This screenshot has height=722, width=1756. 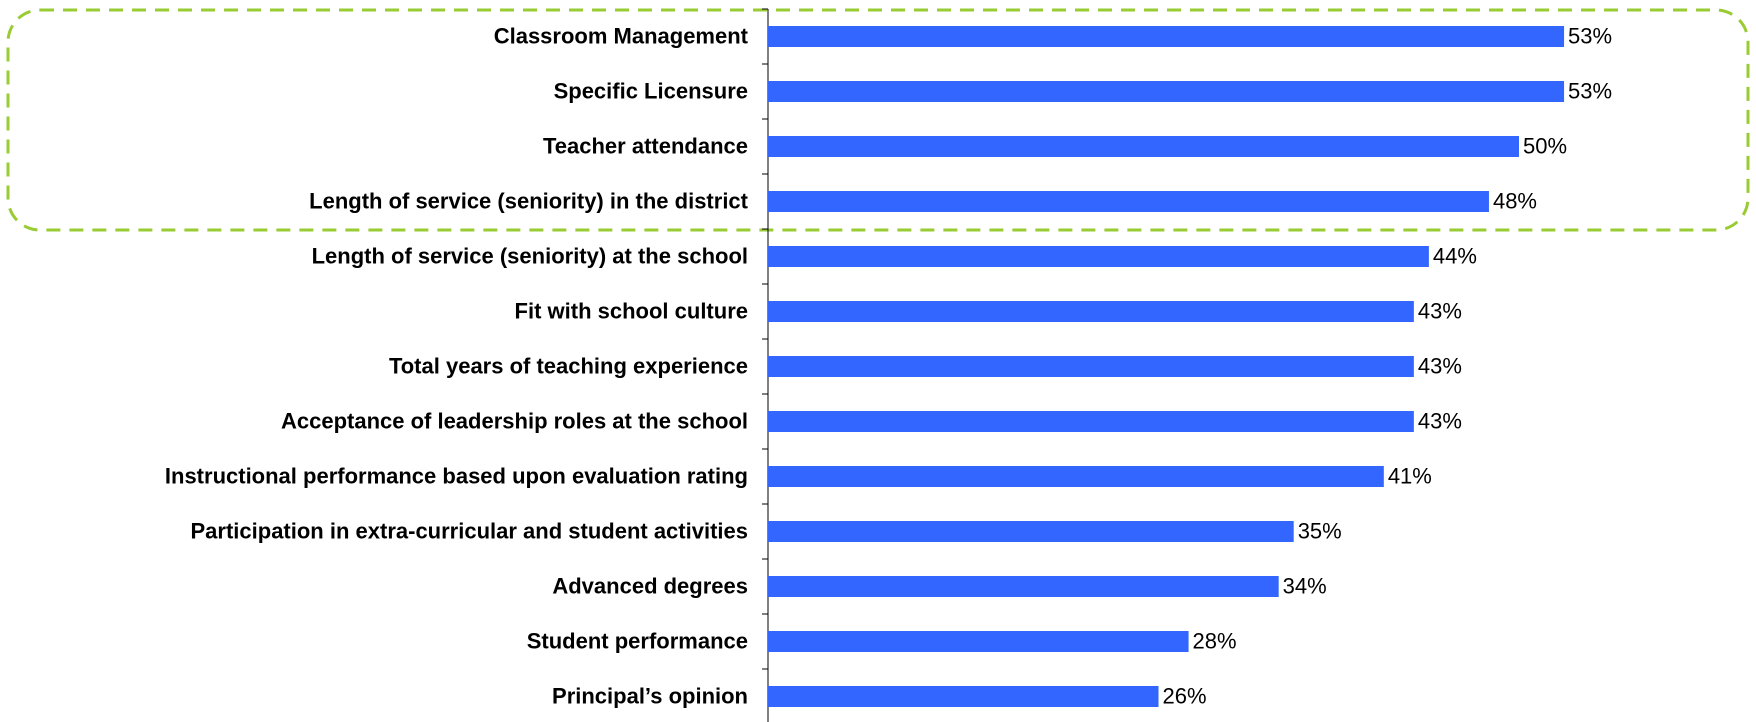 What do you see at coordinates (1410, 475) in the screenshot?
I see `value-label: 41%` at bounding box center [1410, 475].